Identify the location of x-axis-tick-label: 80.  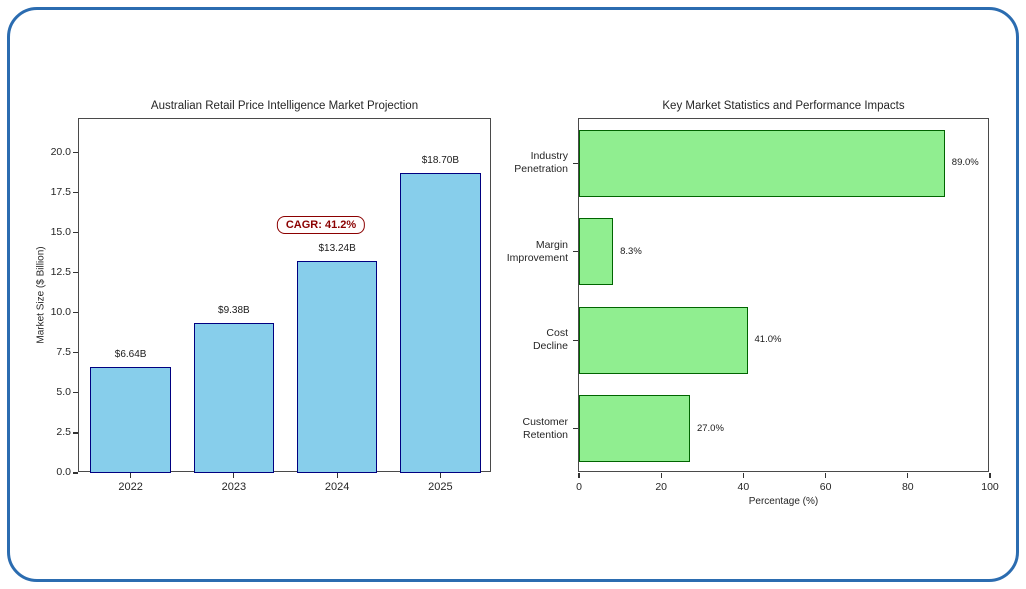
(907, 487).